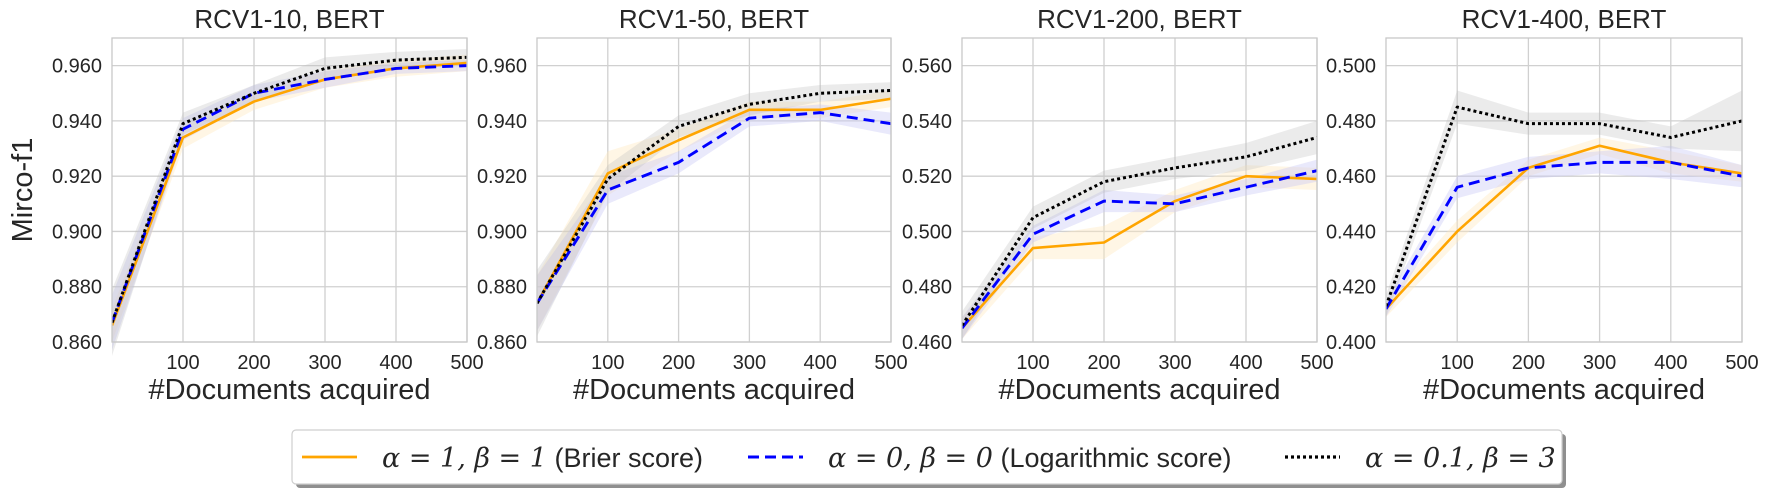 The image size is (1766, 498). I want to click on y-tick-label: 0.540, so click(927, 122).